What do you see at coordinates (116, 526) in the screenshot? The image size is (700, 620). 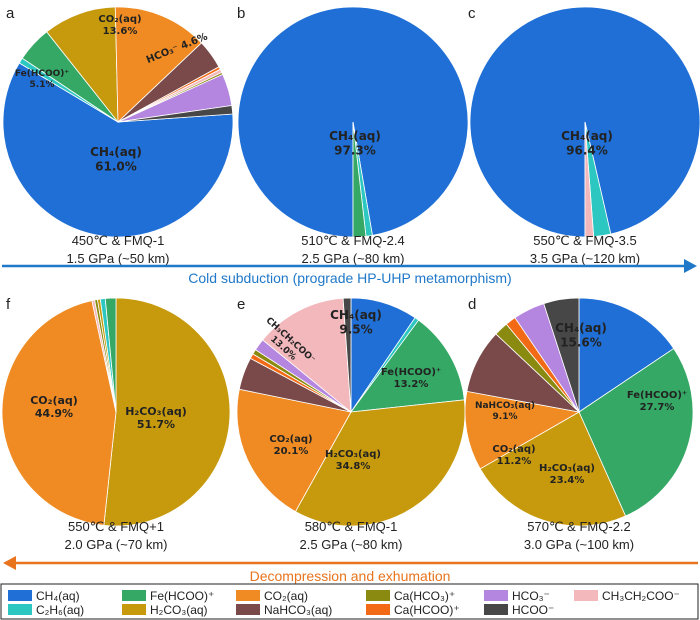 I see `condition-f-line1: 550℃ & FMQ+1` at bounding box center [116, 526].